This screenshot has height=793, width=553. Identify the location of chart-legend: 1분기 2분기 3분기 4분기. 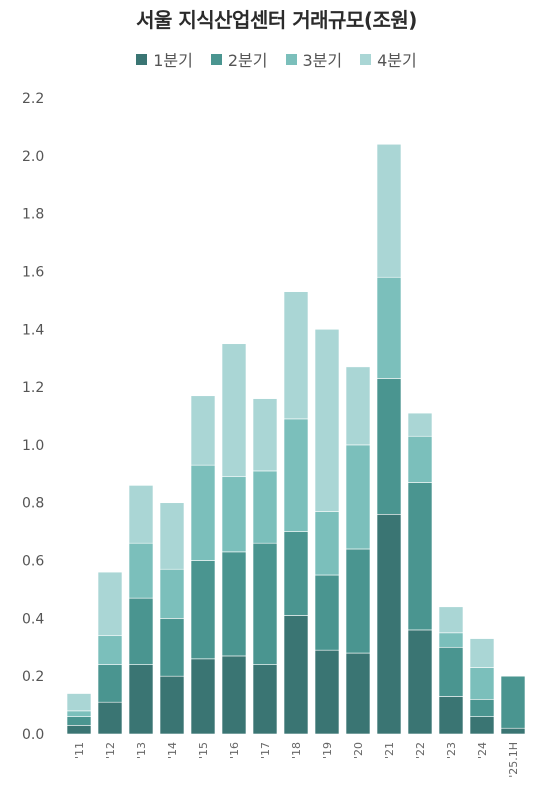
(276, 59).